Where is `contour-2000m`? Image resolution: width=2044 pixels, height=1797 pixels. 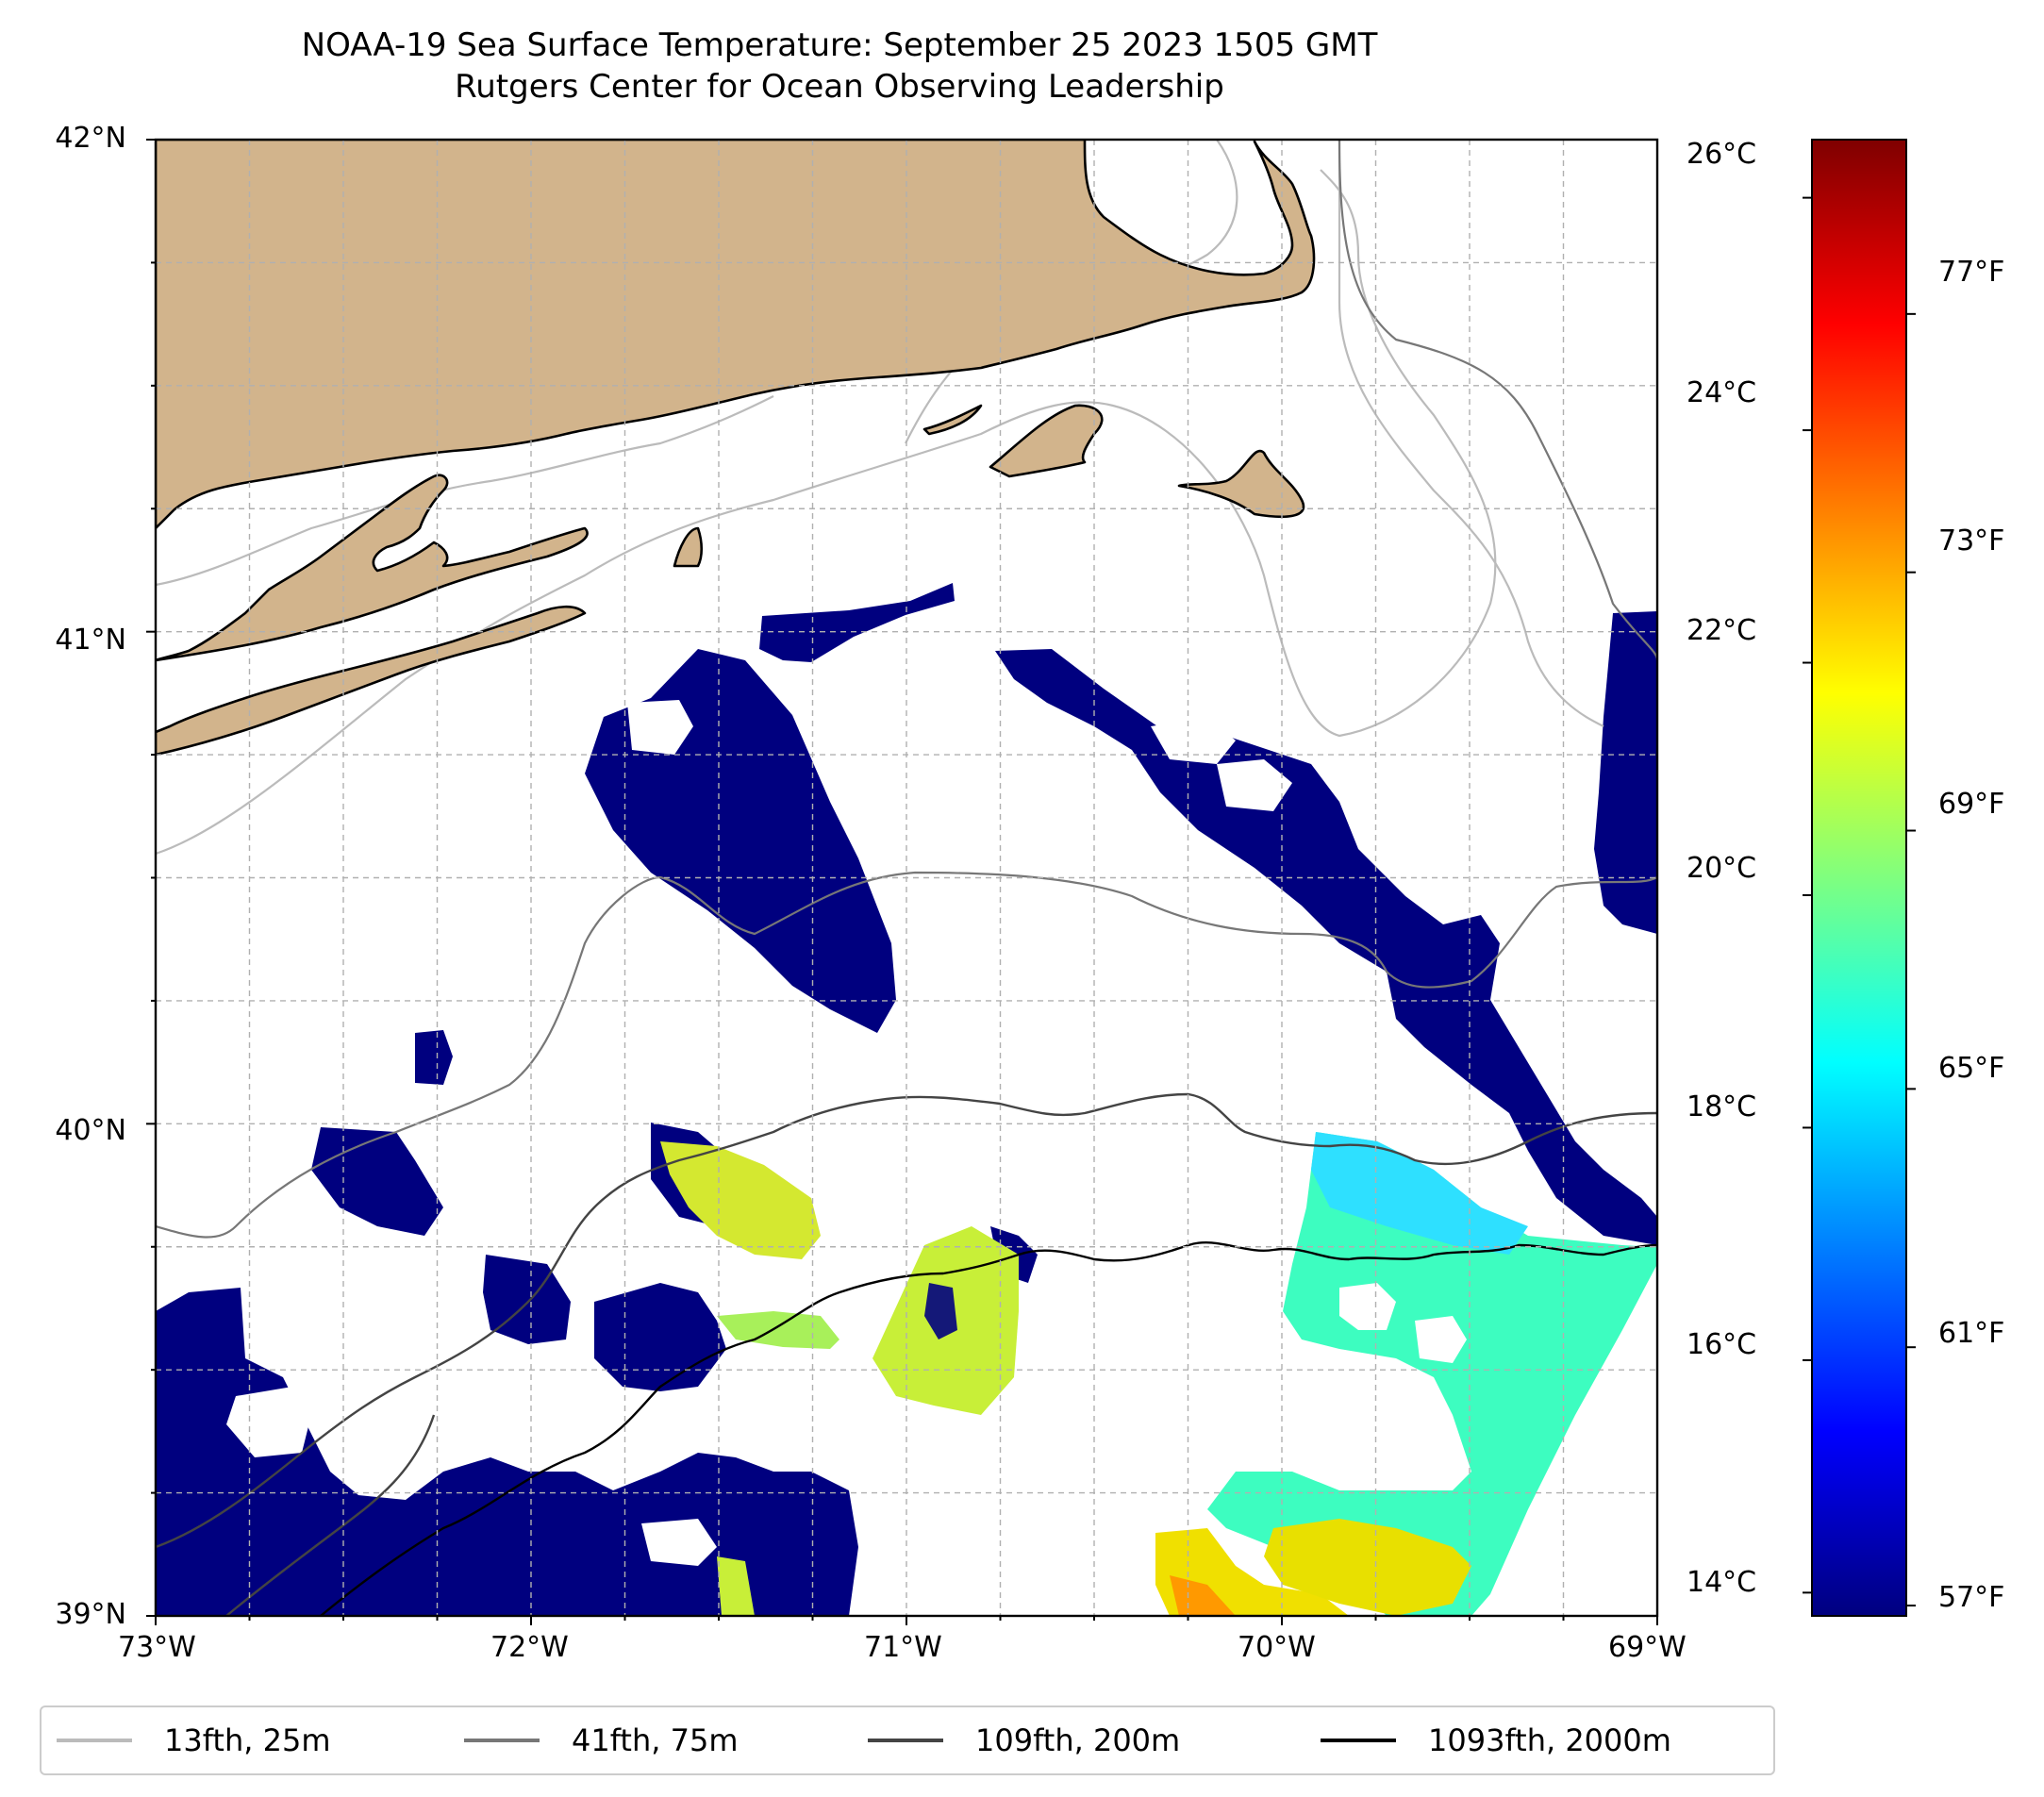 contour-2000m is located at coordinates (988, 1428).